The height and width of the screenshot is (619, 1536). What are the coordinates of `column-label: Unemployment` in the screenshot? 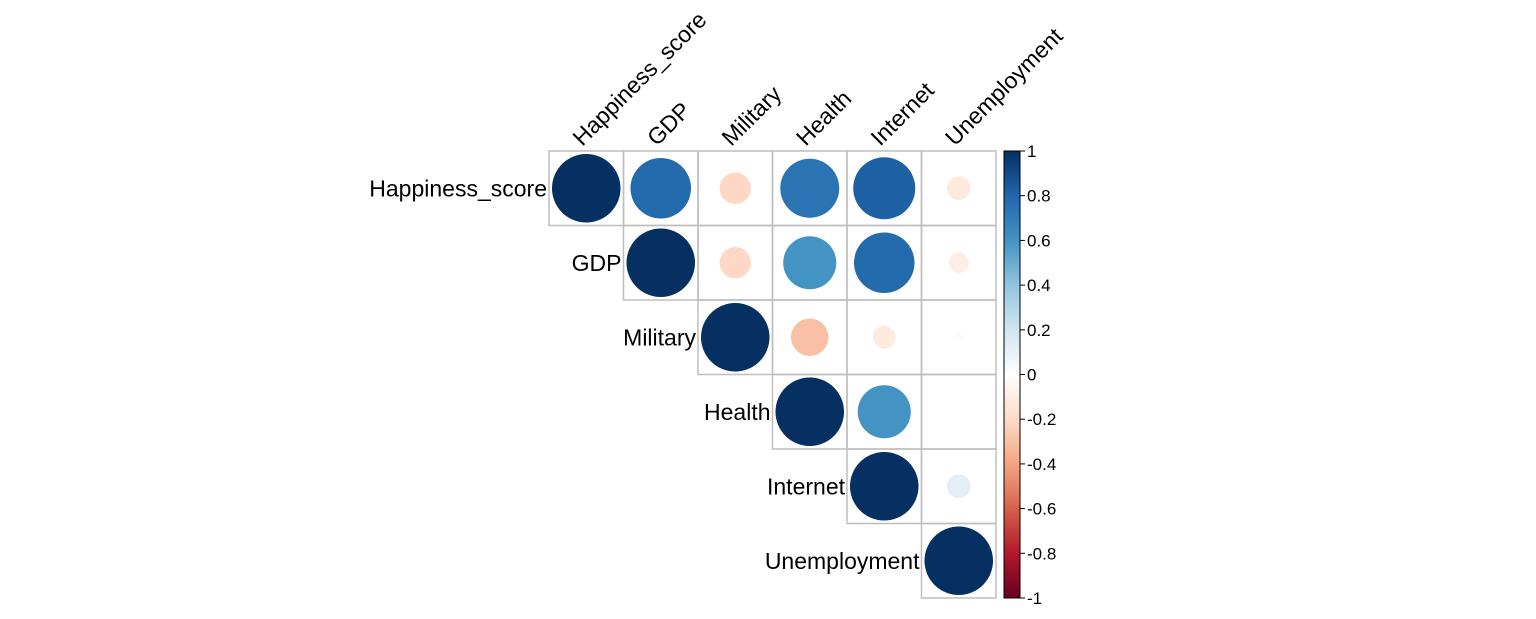 It's located at (1004, 86).